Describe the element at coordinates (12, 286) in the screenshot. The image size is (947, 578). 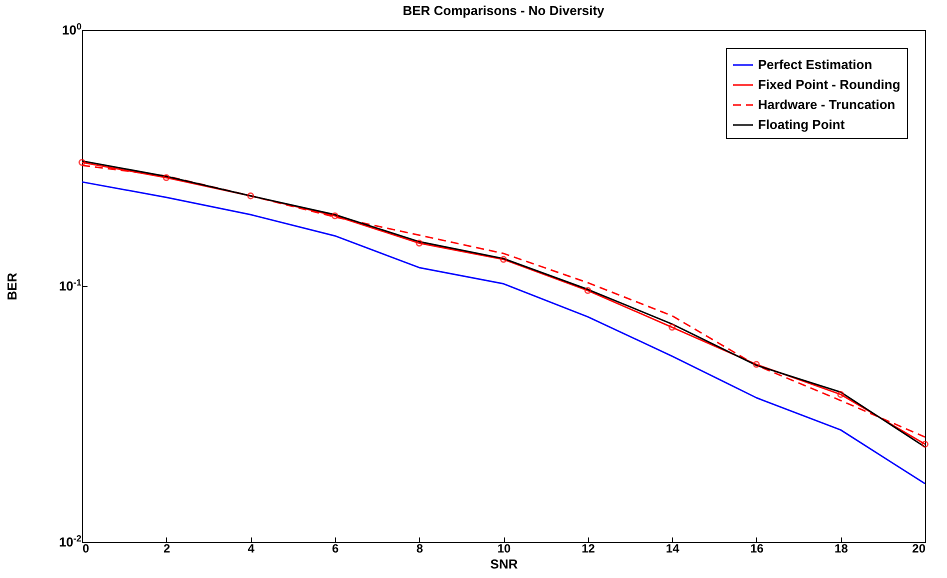
I see `y-axis-title: BER` at that location.